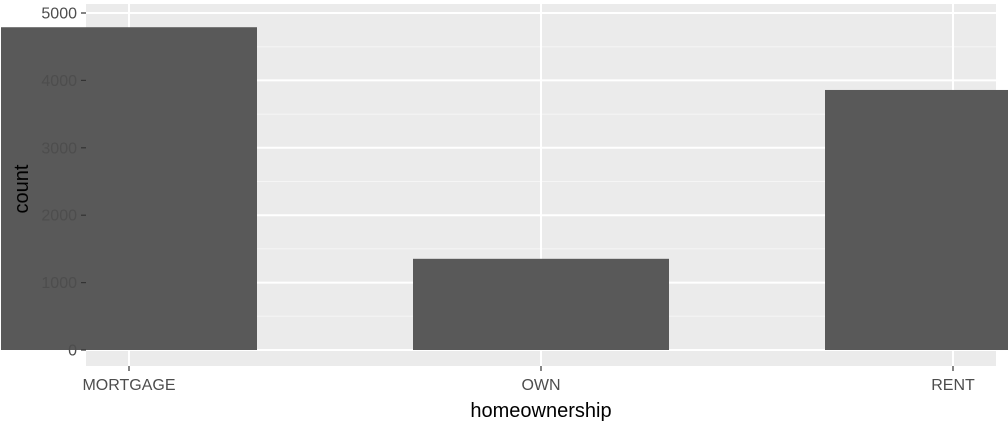  What do you see at coordinates (541, 304) in the screenshot?
I see `bar-own` at bounding box center [541, 304].